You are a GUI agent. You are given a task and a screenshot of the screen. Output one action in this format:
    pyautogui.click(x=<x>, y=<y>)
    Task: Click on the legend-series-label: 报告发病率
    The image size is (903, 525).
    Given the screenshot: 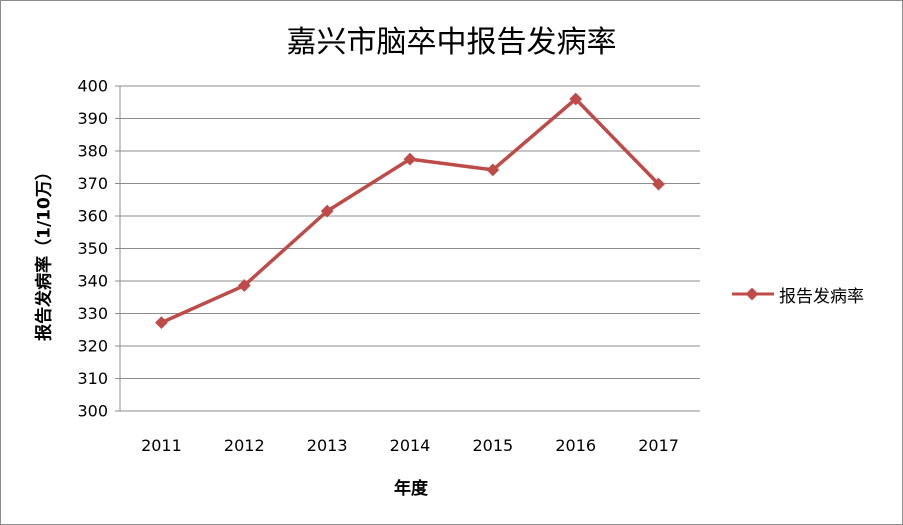 What is the action you would take?
    pyautogui.click(x=821, y=296)
    